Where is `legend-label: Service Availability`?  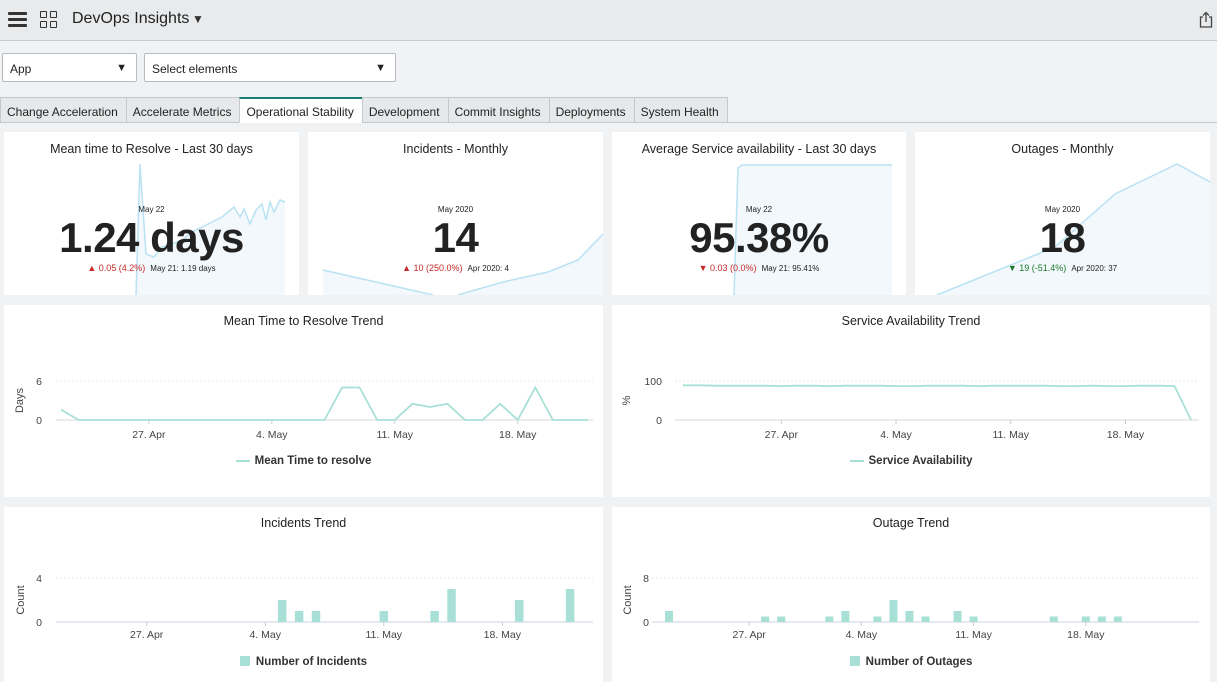 legend-label: Service Availability is located at coordinates (920, 461).